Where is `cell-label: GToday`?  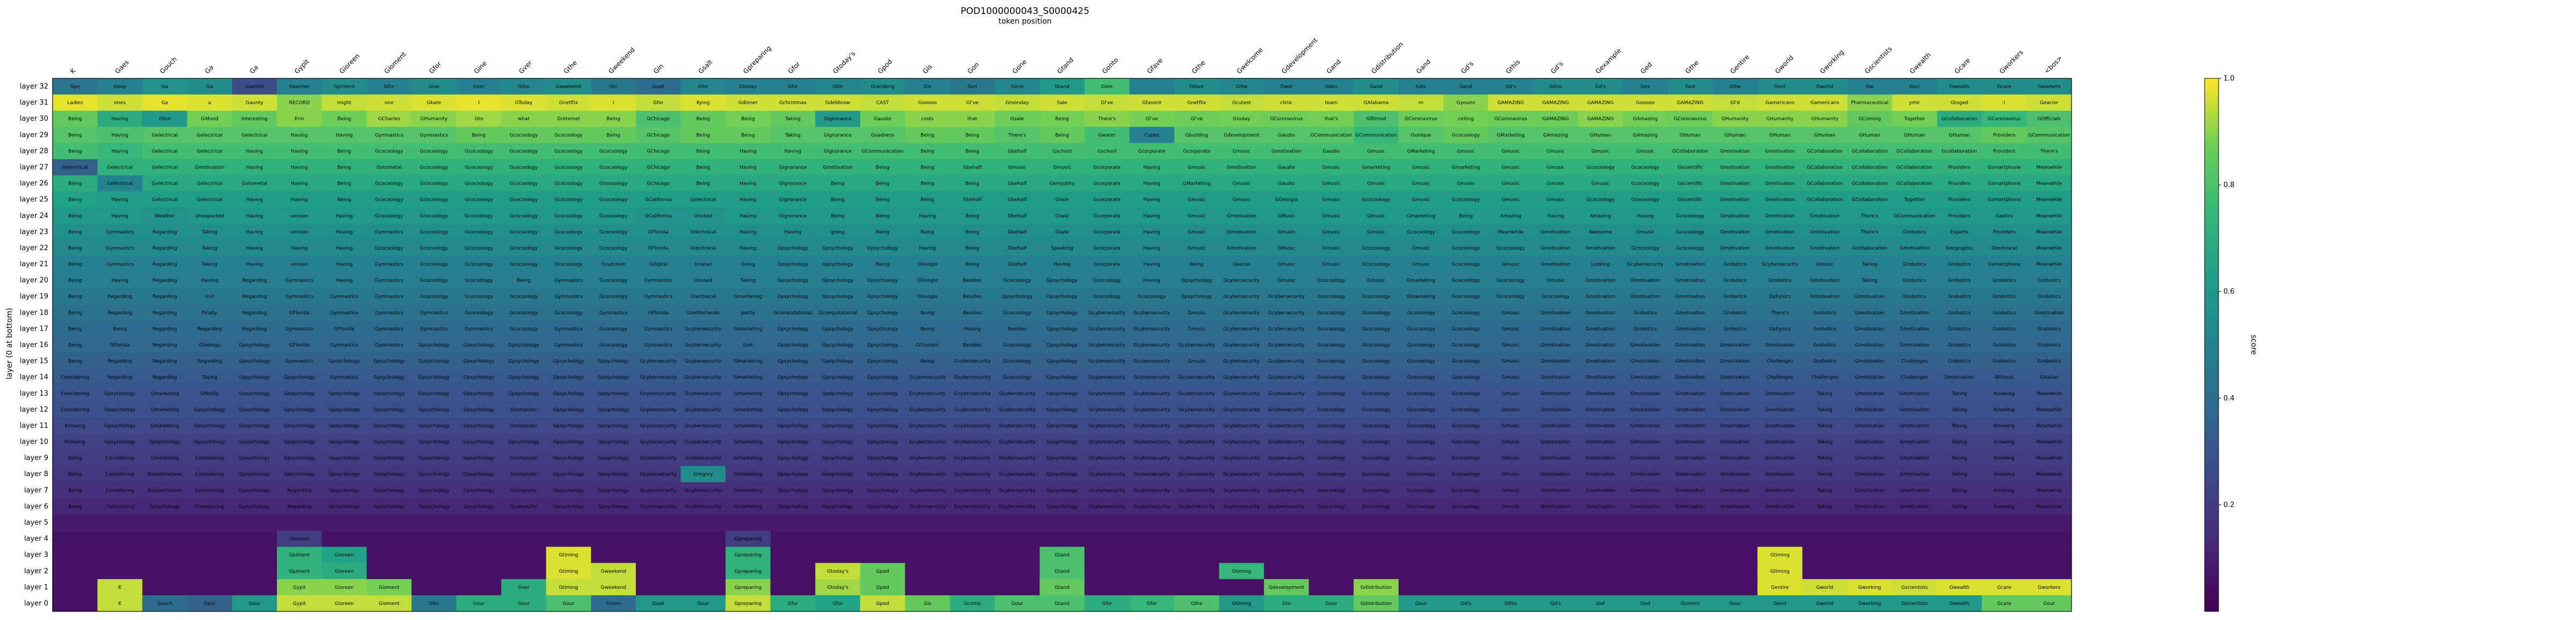
cell-label: GToday is located at coordinates (523, 103).